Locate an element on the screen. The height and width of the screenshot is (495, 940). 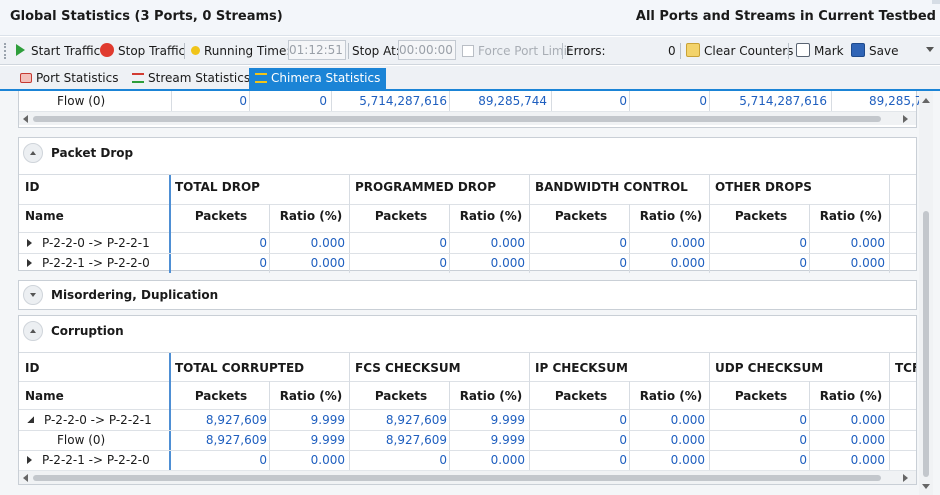
chevron-up-icon is located at coordinates (33, 153).